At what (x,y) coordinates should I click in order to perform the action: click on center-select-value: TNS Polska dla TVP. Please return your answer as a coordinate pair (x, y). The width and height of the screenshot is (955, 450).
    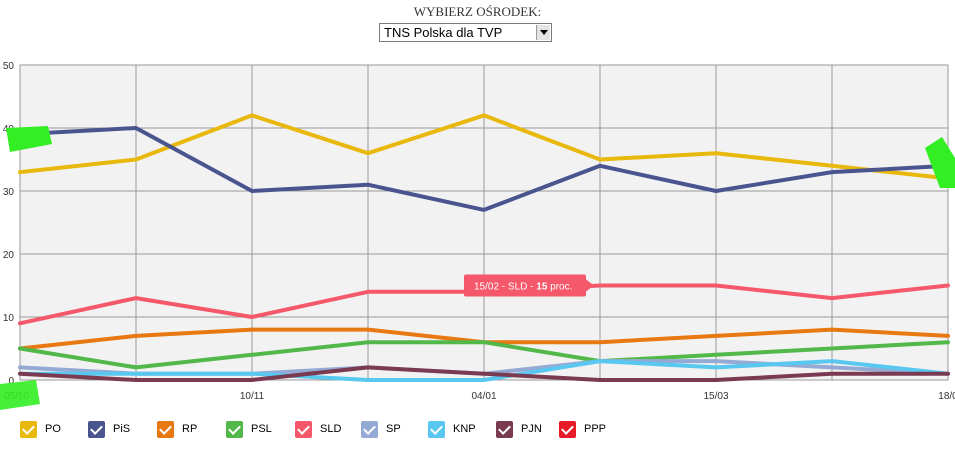
    Looking at the image, I should click on (443, 32).